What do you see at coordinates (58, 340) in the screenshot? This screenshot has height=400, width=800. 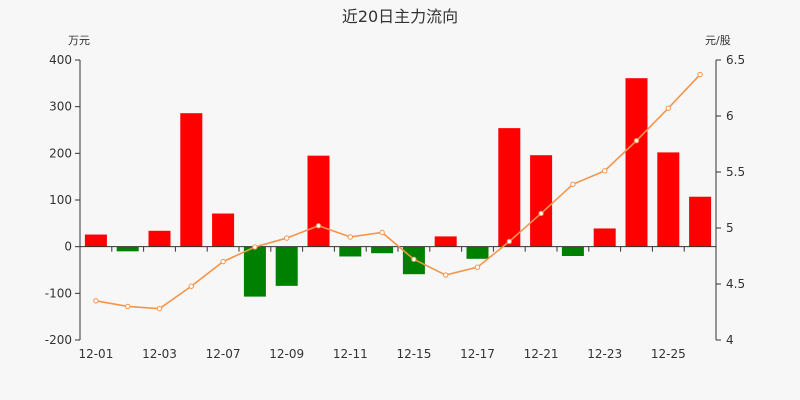 I see `left-axis-tick-label: -200` at bounding box center [58, 340].